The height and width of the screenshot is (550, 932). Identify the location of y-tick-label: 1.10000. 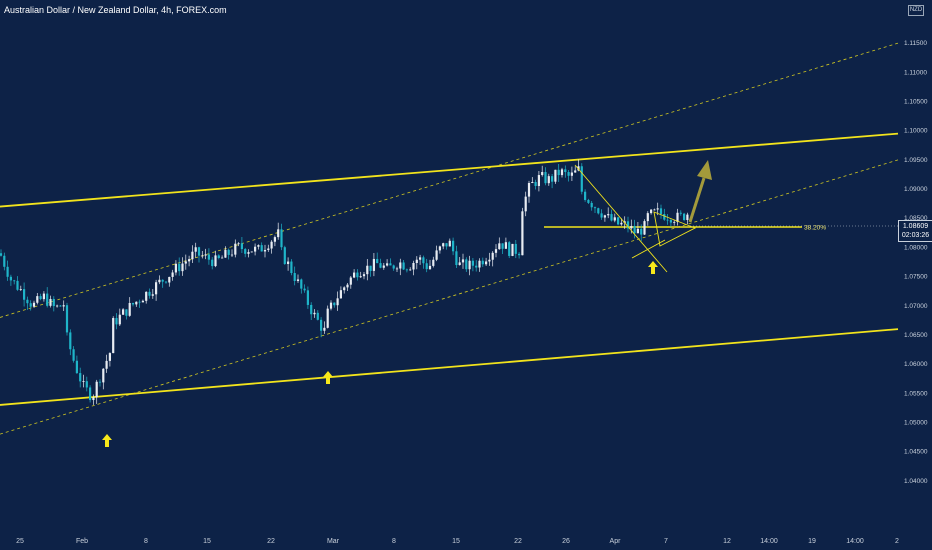
(916, 131).